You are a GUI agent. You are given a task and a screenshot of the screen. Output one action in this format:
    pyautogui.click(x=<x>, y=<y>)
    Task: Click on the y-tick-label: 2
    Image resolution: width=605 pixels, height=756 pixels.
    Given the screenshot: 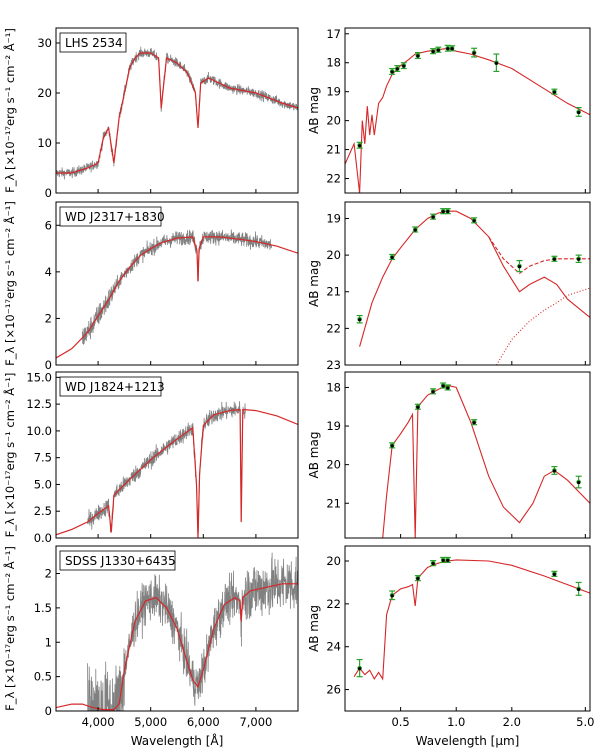 What is the action you would take?
    pyautogui.click(x=48, y=574)
    